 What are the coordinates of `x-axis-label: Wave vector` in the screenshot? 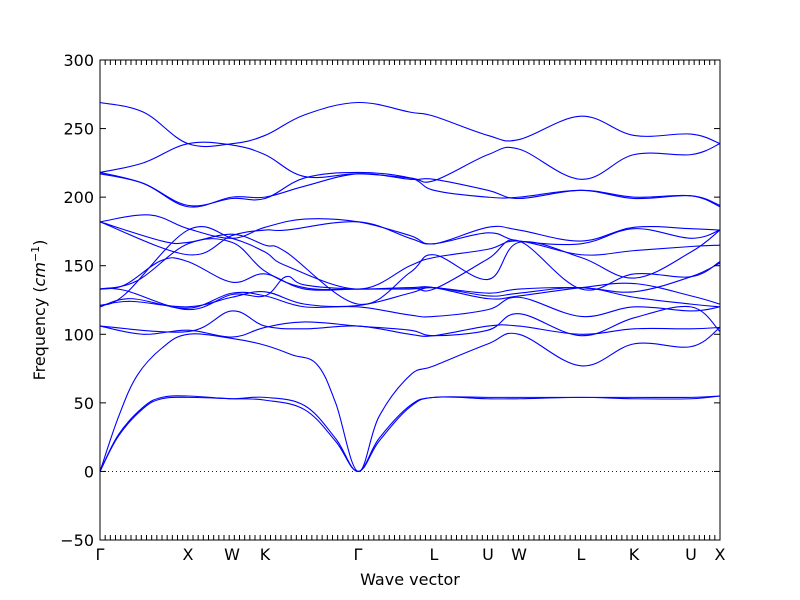 It's located at (410, 579).